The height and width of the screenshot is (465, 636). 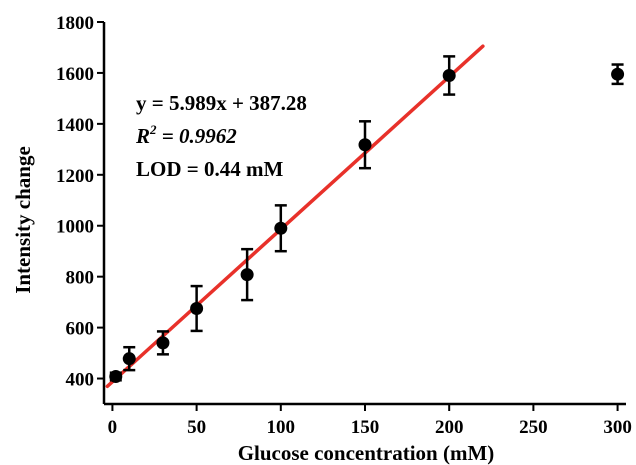 What do you see at coordinates (80, 278) in the screenshot?
I see `y-tick-label: 800` at bounding box center [80, 278].